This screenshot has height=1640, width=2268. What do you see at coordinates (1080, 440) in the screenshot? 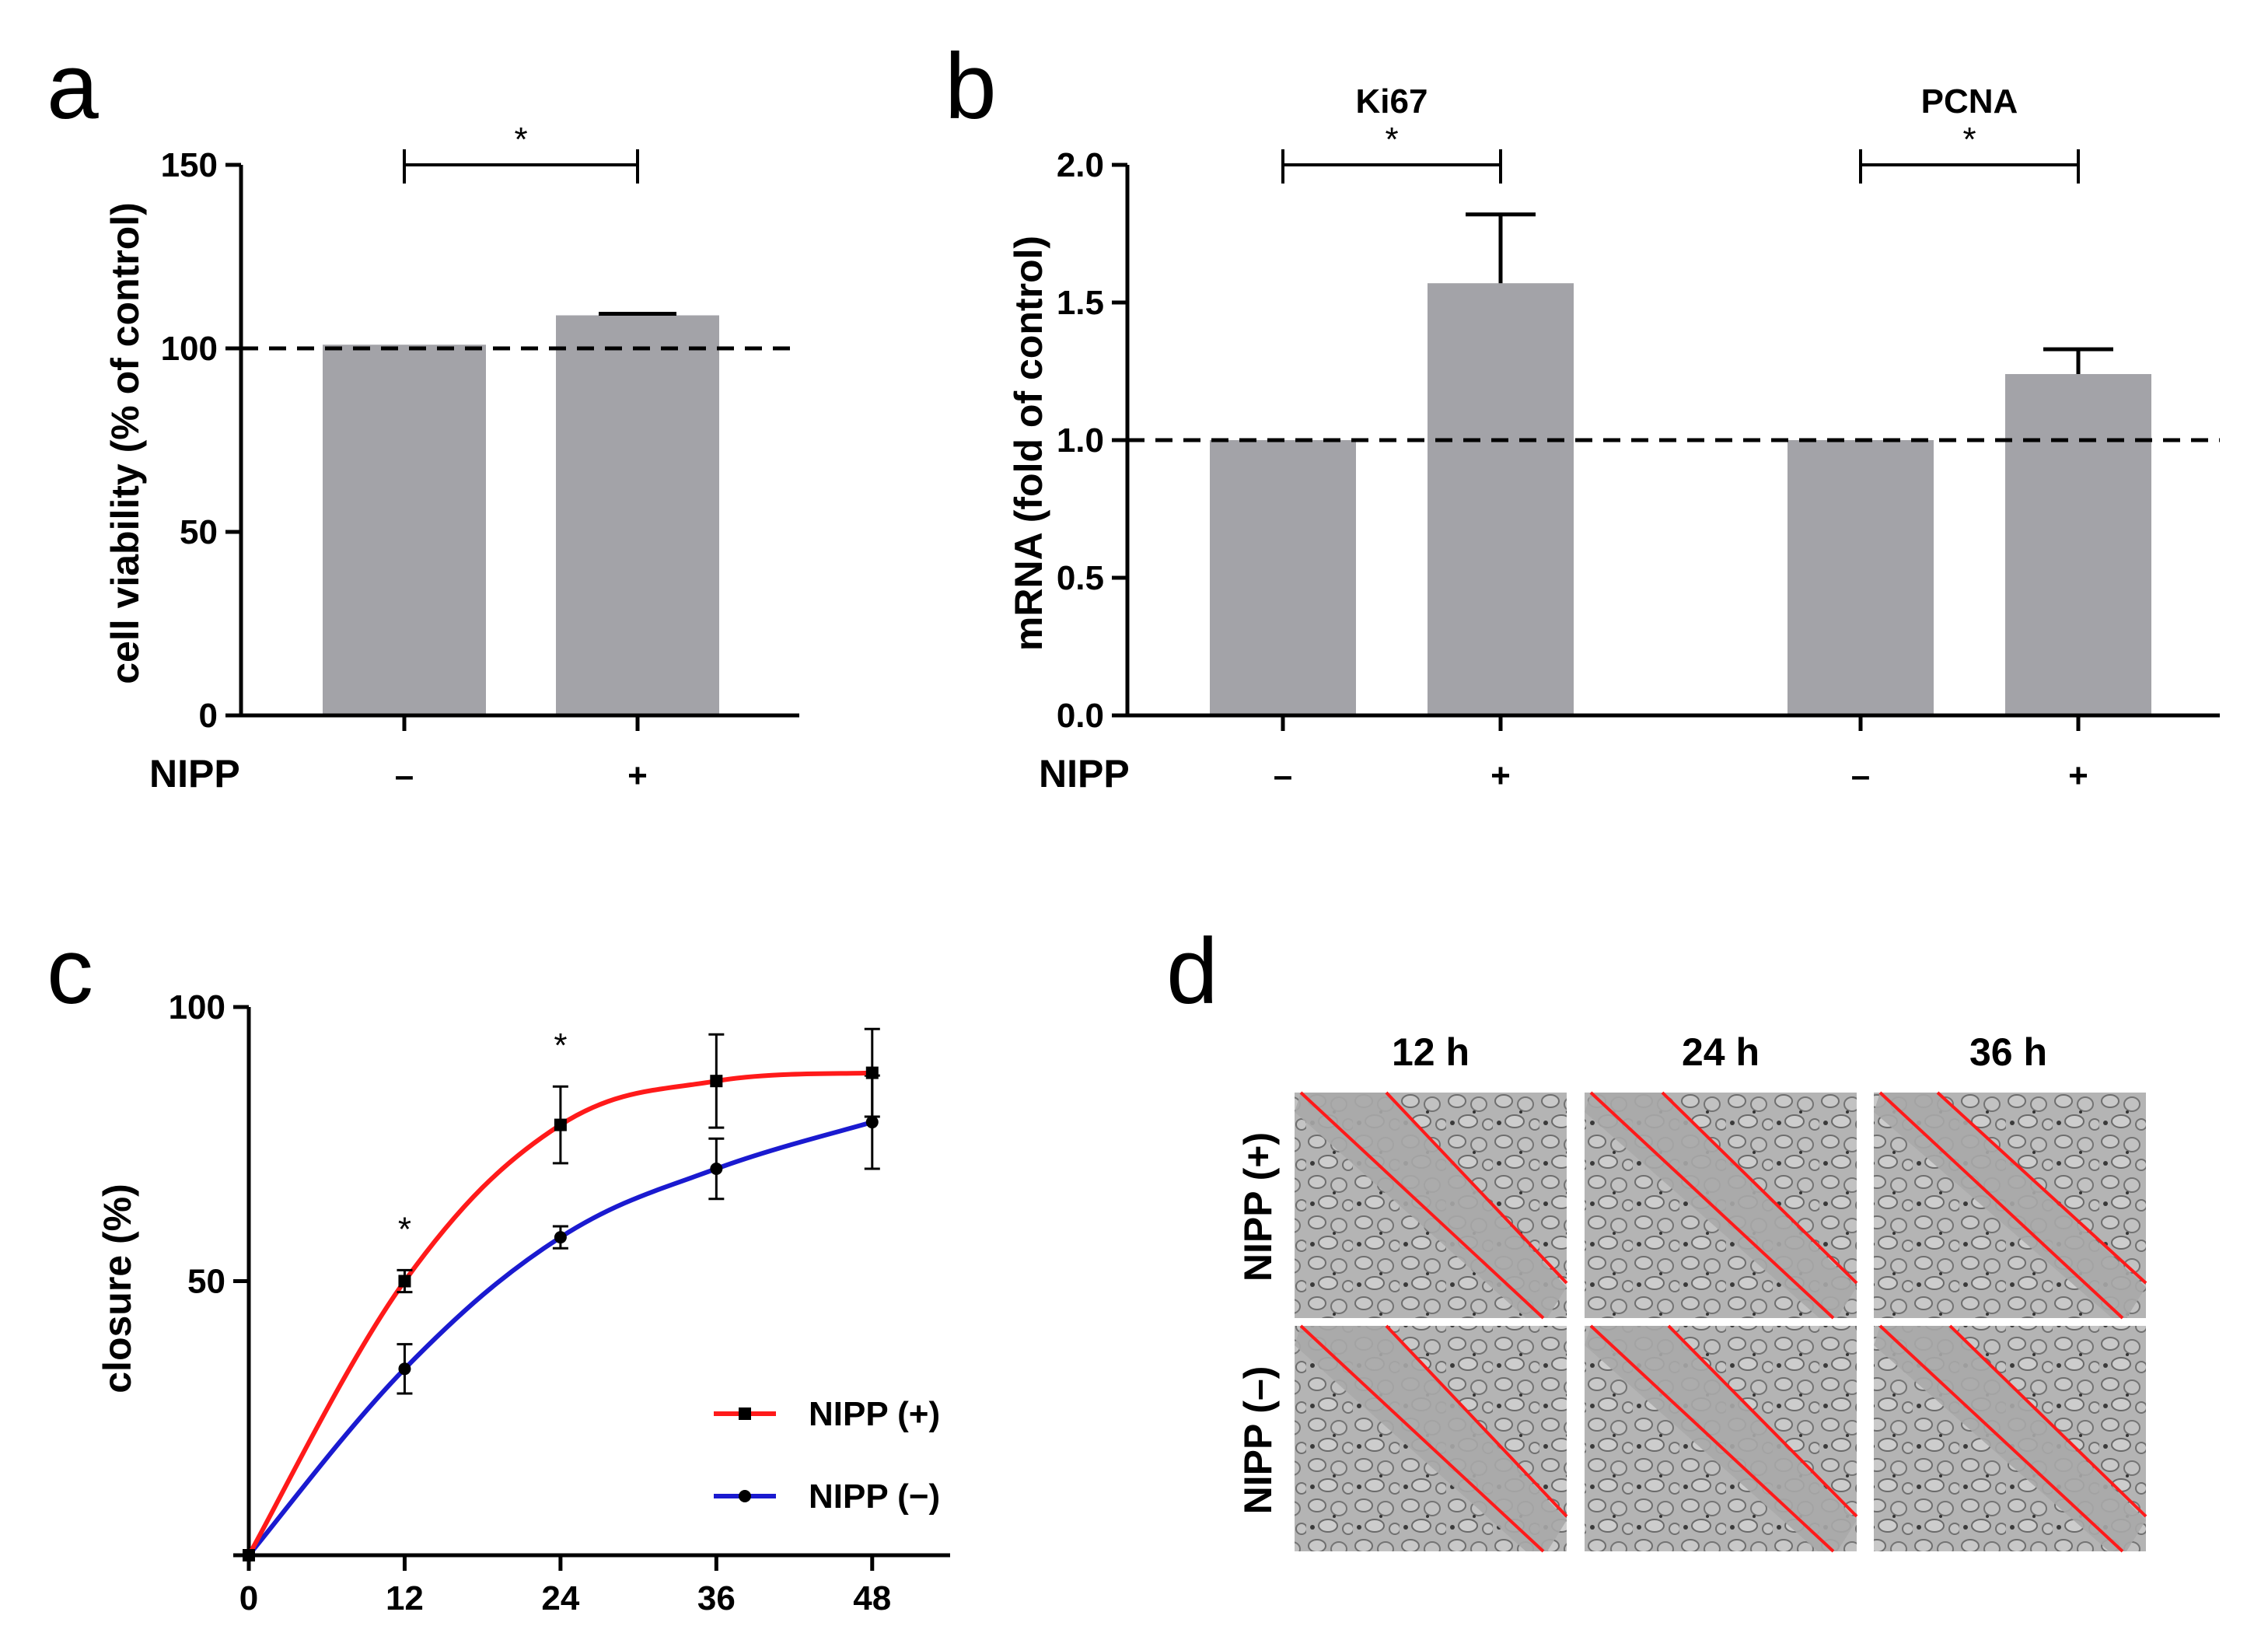
I see `ytick-label-b-2: 1.0` at bounding box center [1080, 440].